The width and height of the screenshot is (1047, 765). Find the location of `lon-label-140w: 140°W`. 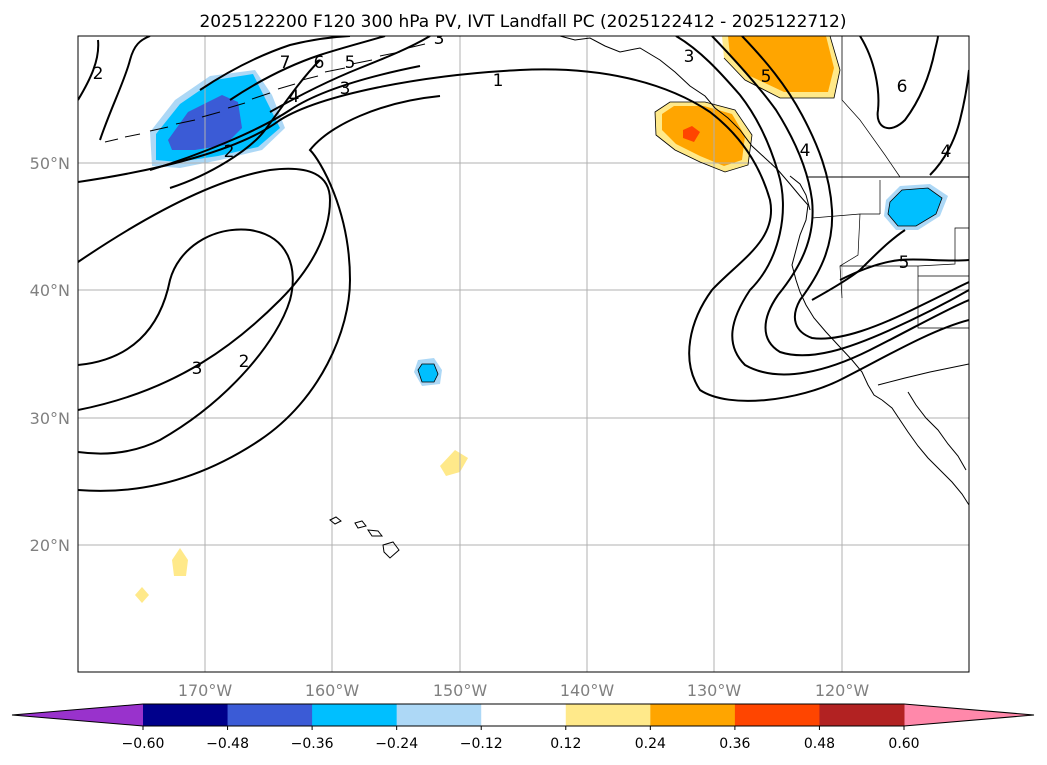

lon-label-140w: 140°W is located at coordinates (587, 690).